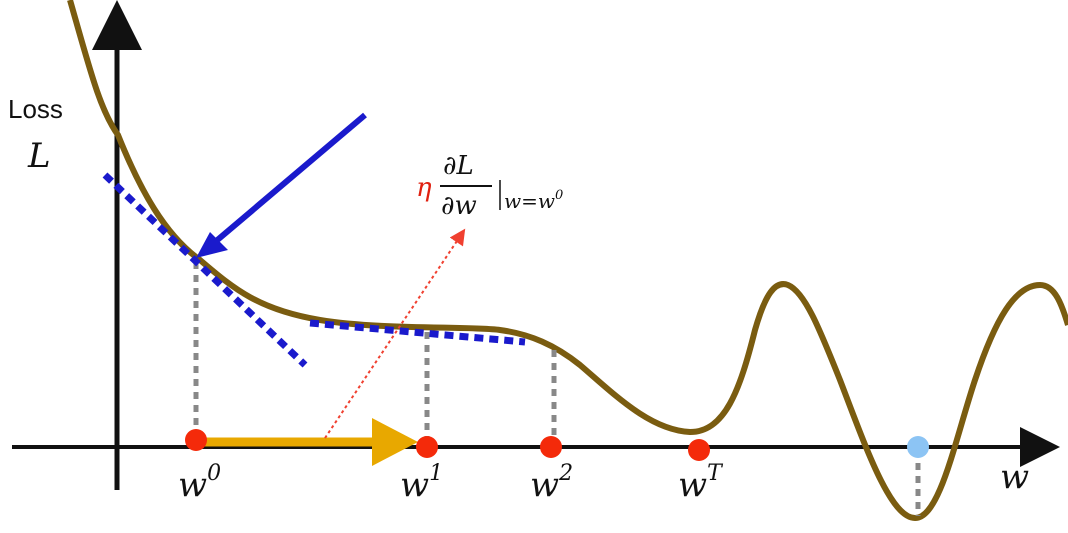  What do you see at coordinates (214, 473) in the screenshot?
I see `point-sup: 0` at bounding box center [214, 473].